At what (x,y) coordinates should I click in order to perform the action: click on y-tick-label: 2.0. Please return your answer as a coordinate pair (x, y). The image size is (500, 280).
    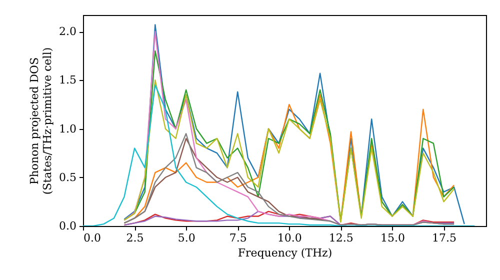
    Looking at the image, I should click on (67, 31).